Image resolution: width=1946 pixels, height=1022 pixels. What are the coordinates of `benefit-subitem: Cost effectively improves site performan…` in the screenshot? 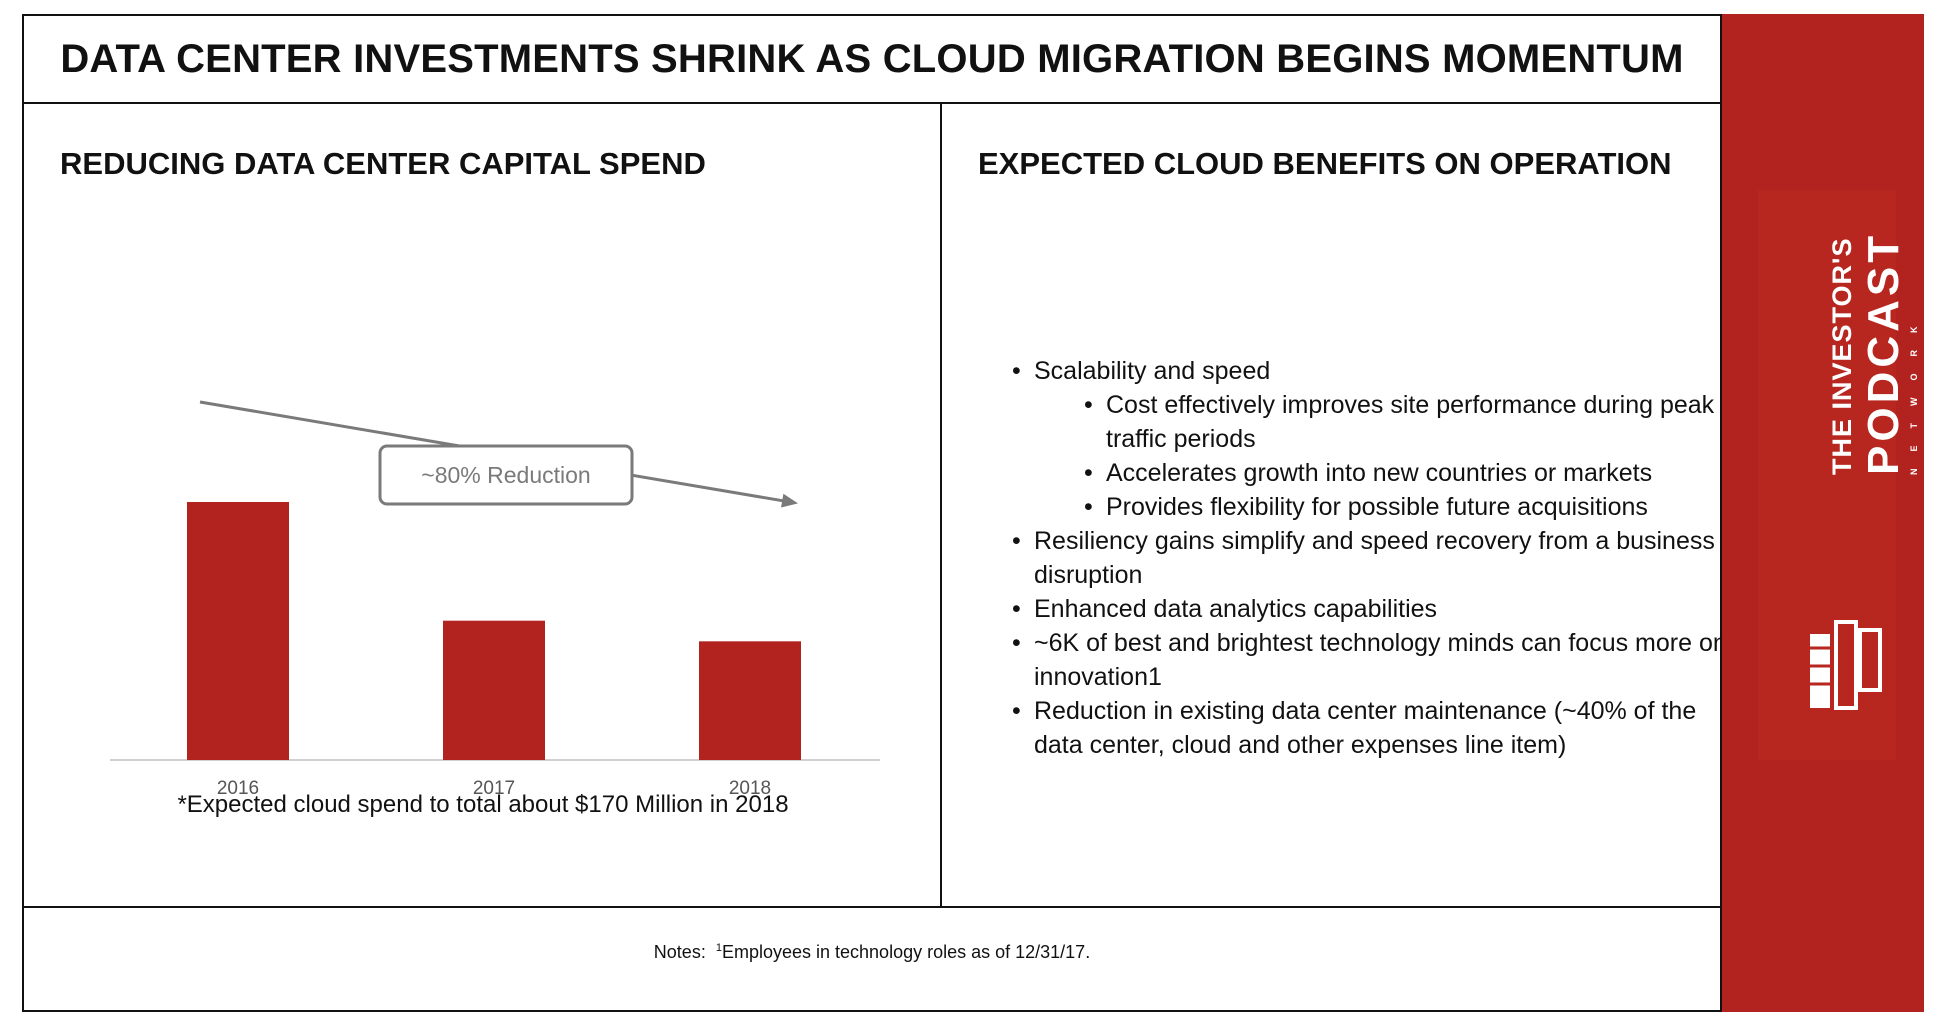 It's located at (1408, 422).